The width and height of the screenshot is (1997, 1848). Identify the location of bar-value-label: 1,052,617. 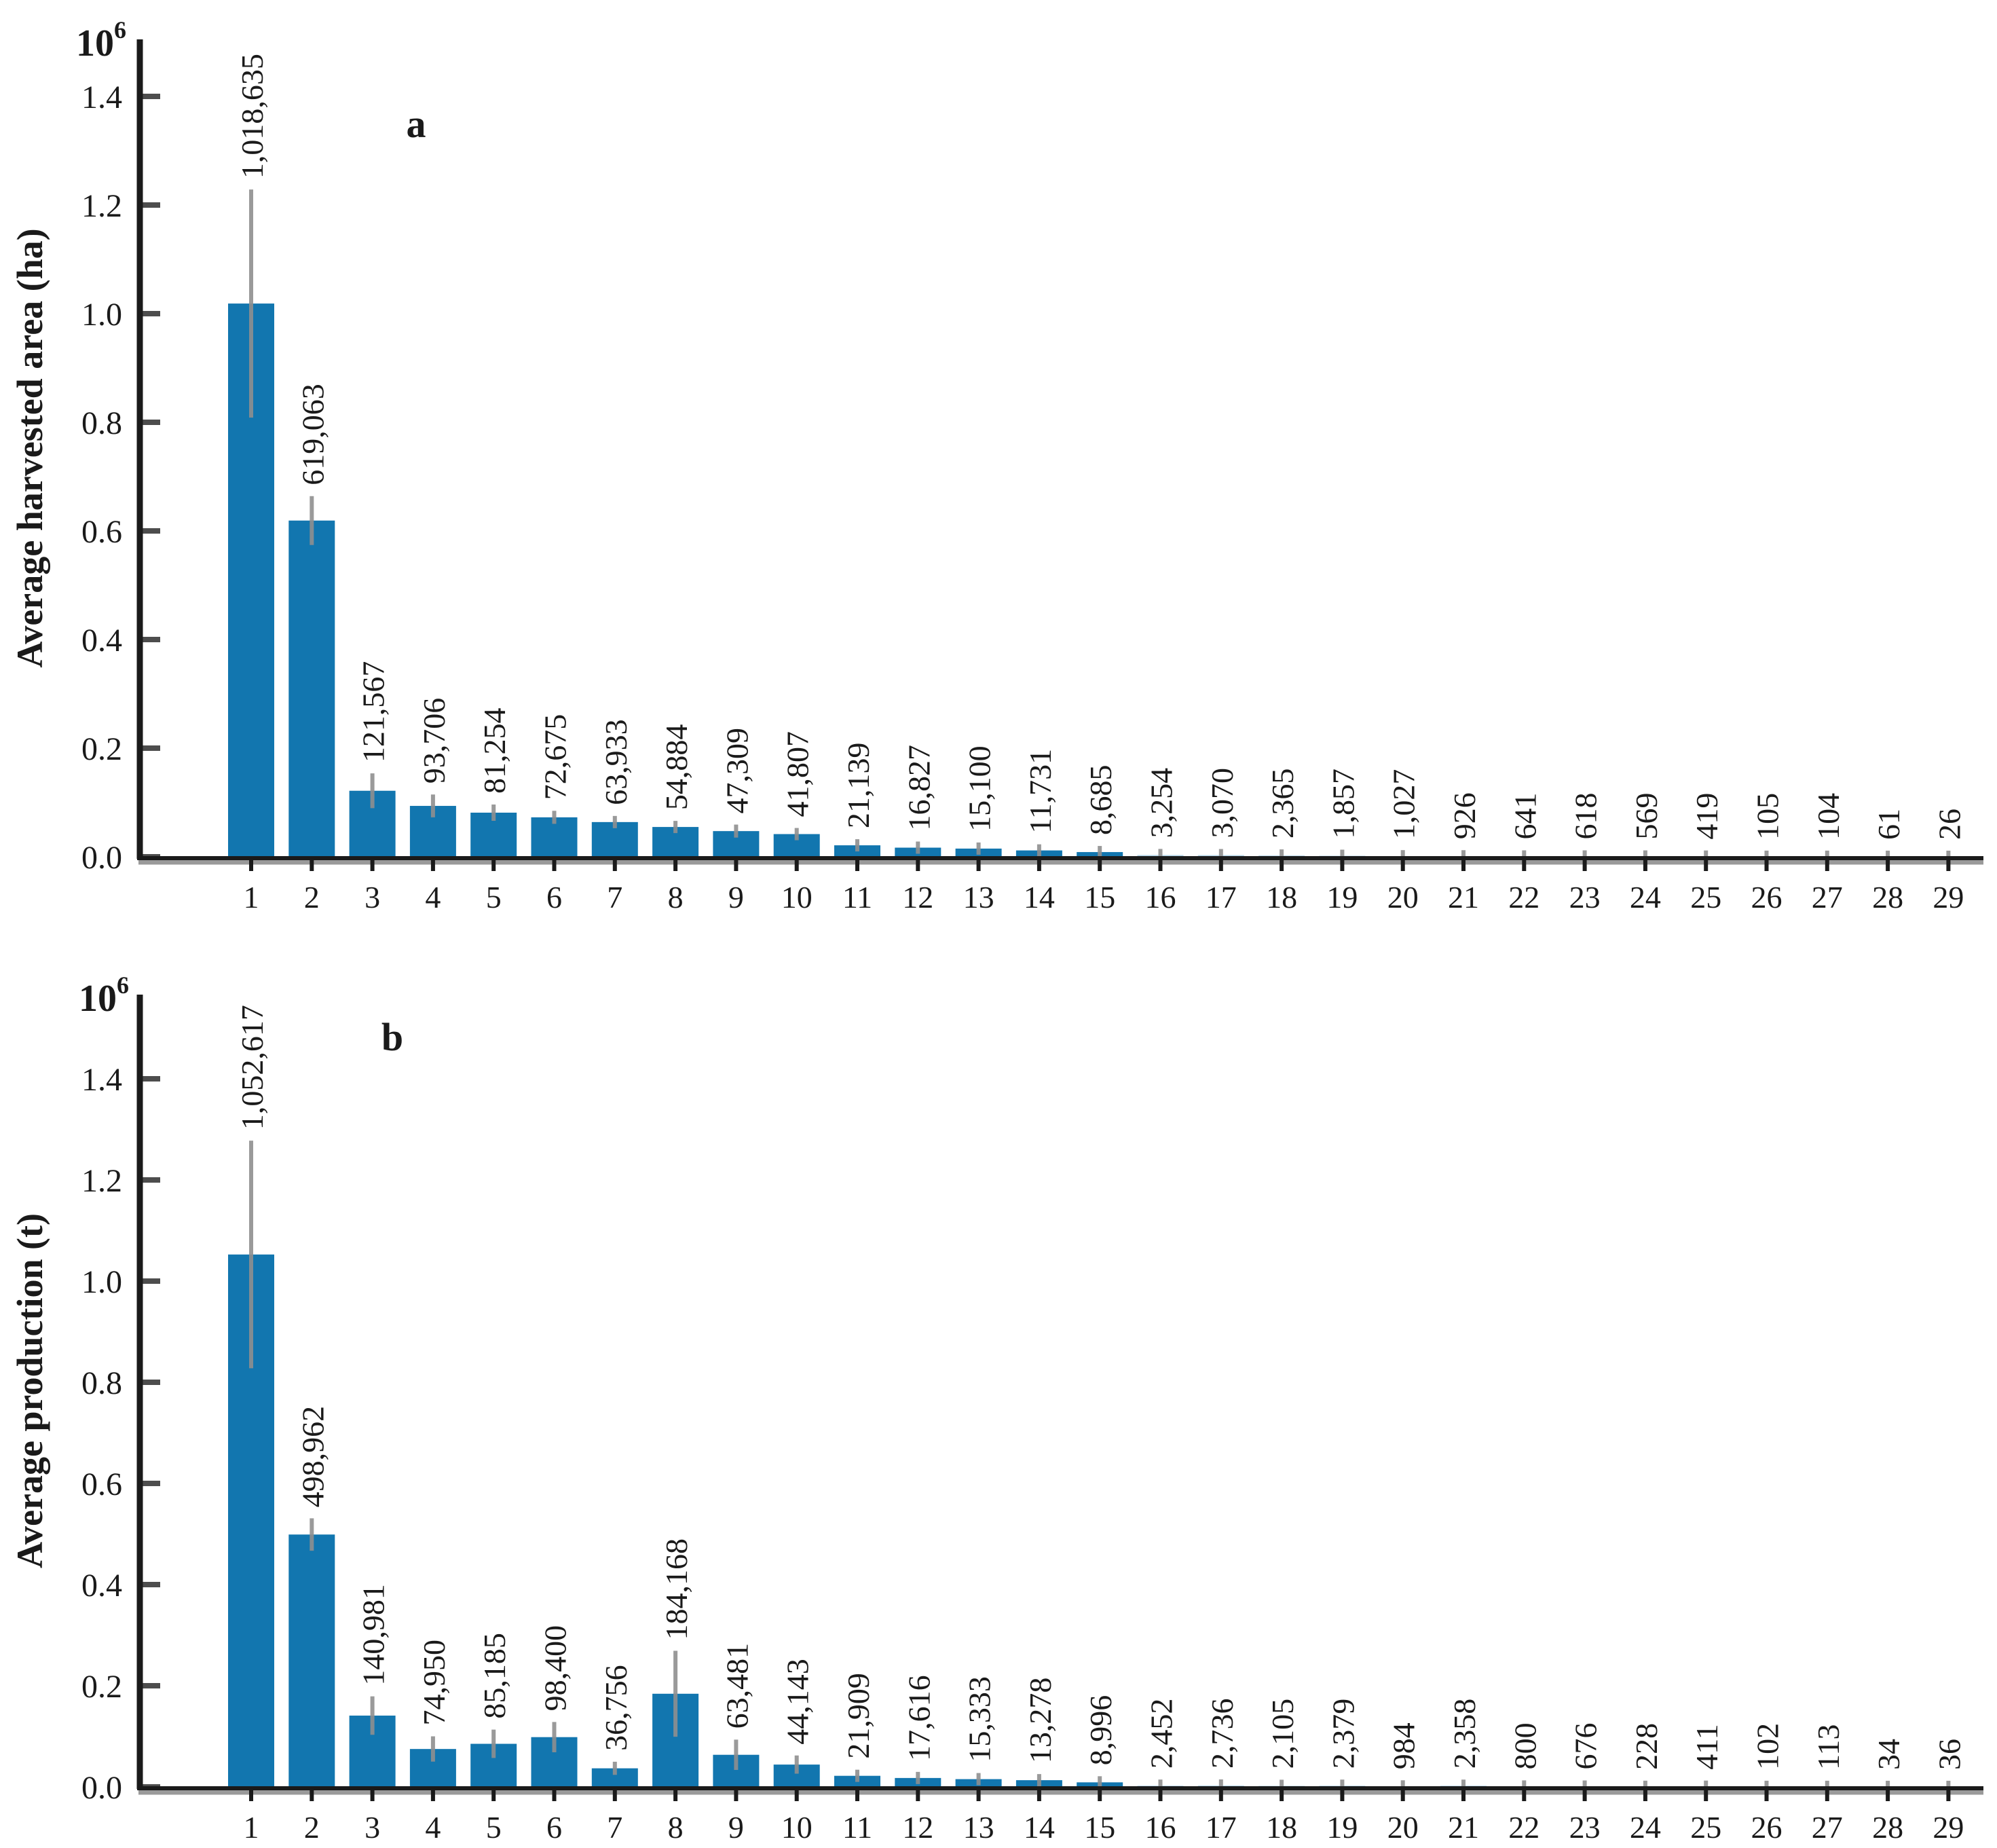
(252, 1067).